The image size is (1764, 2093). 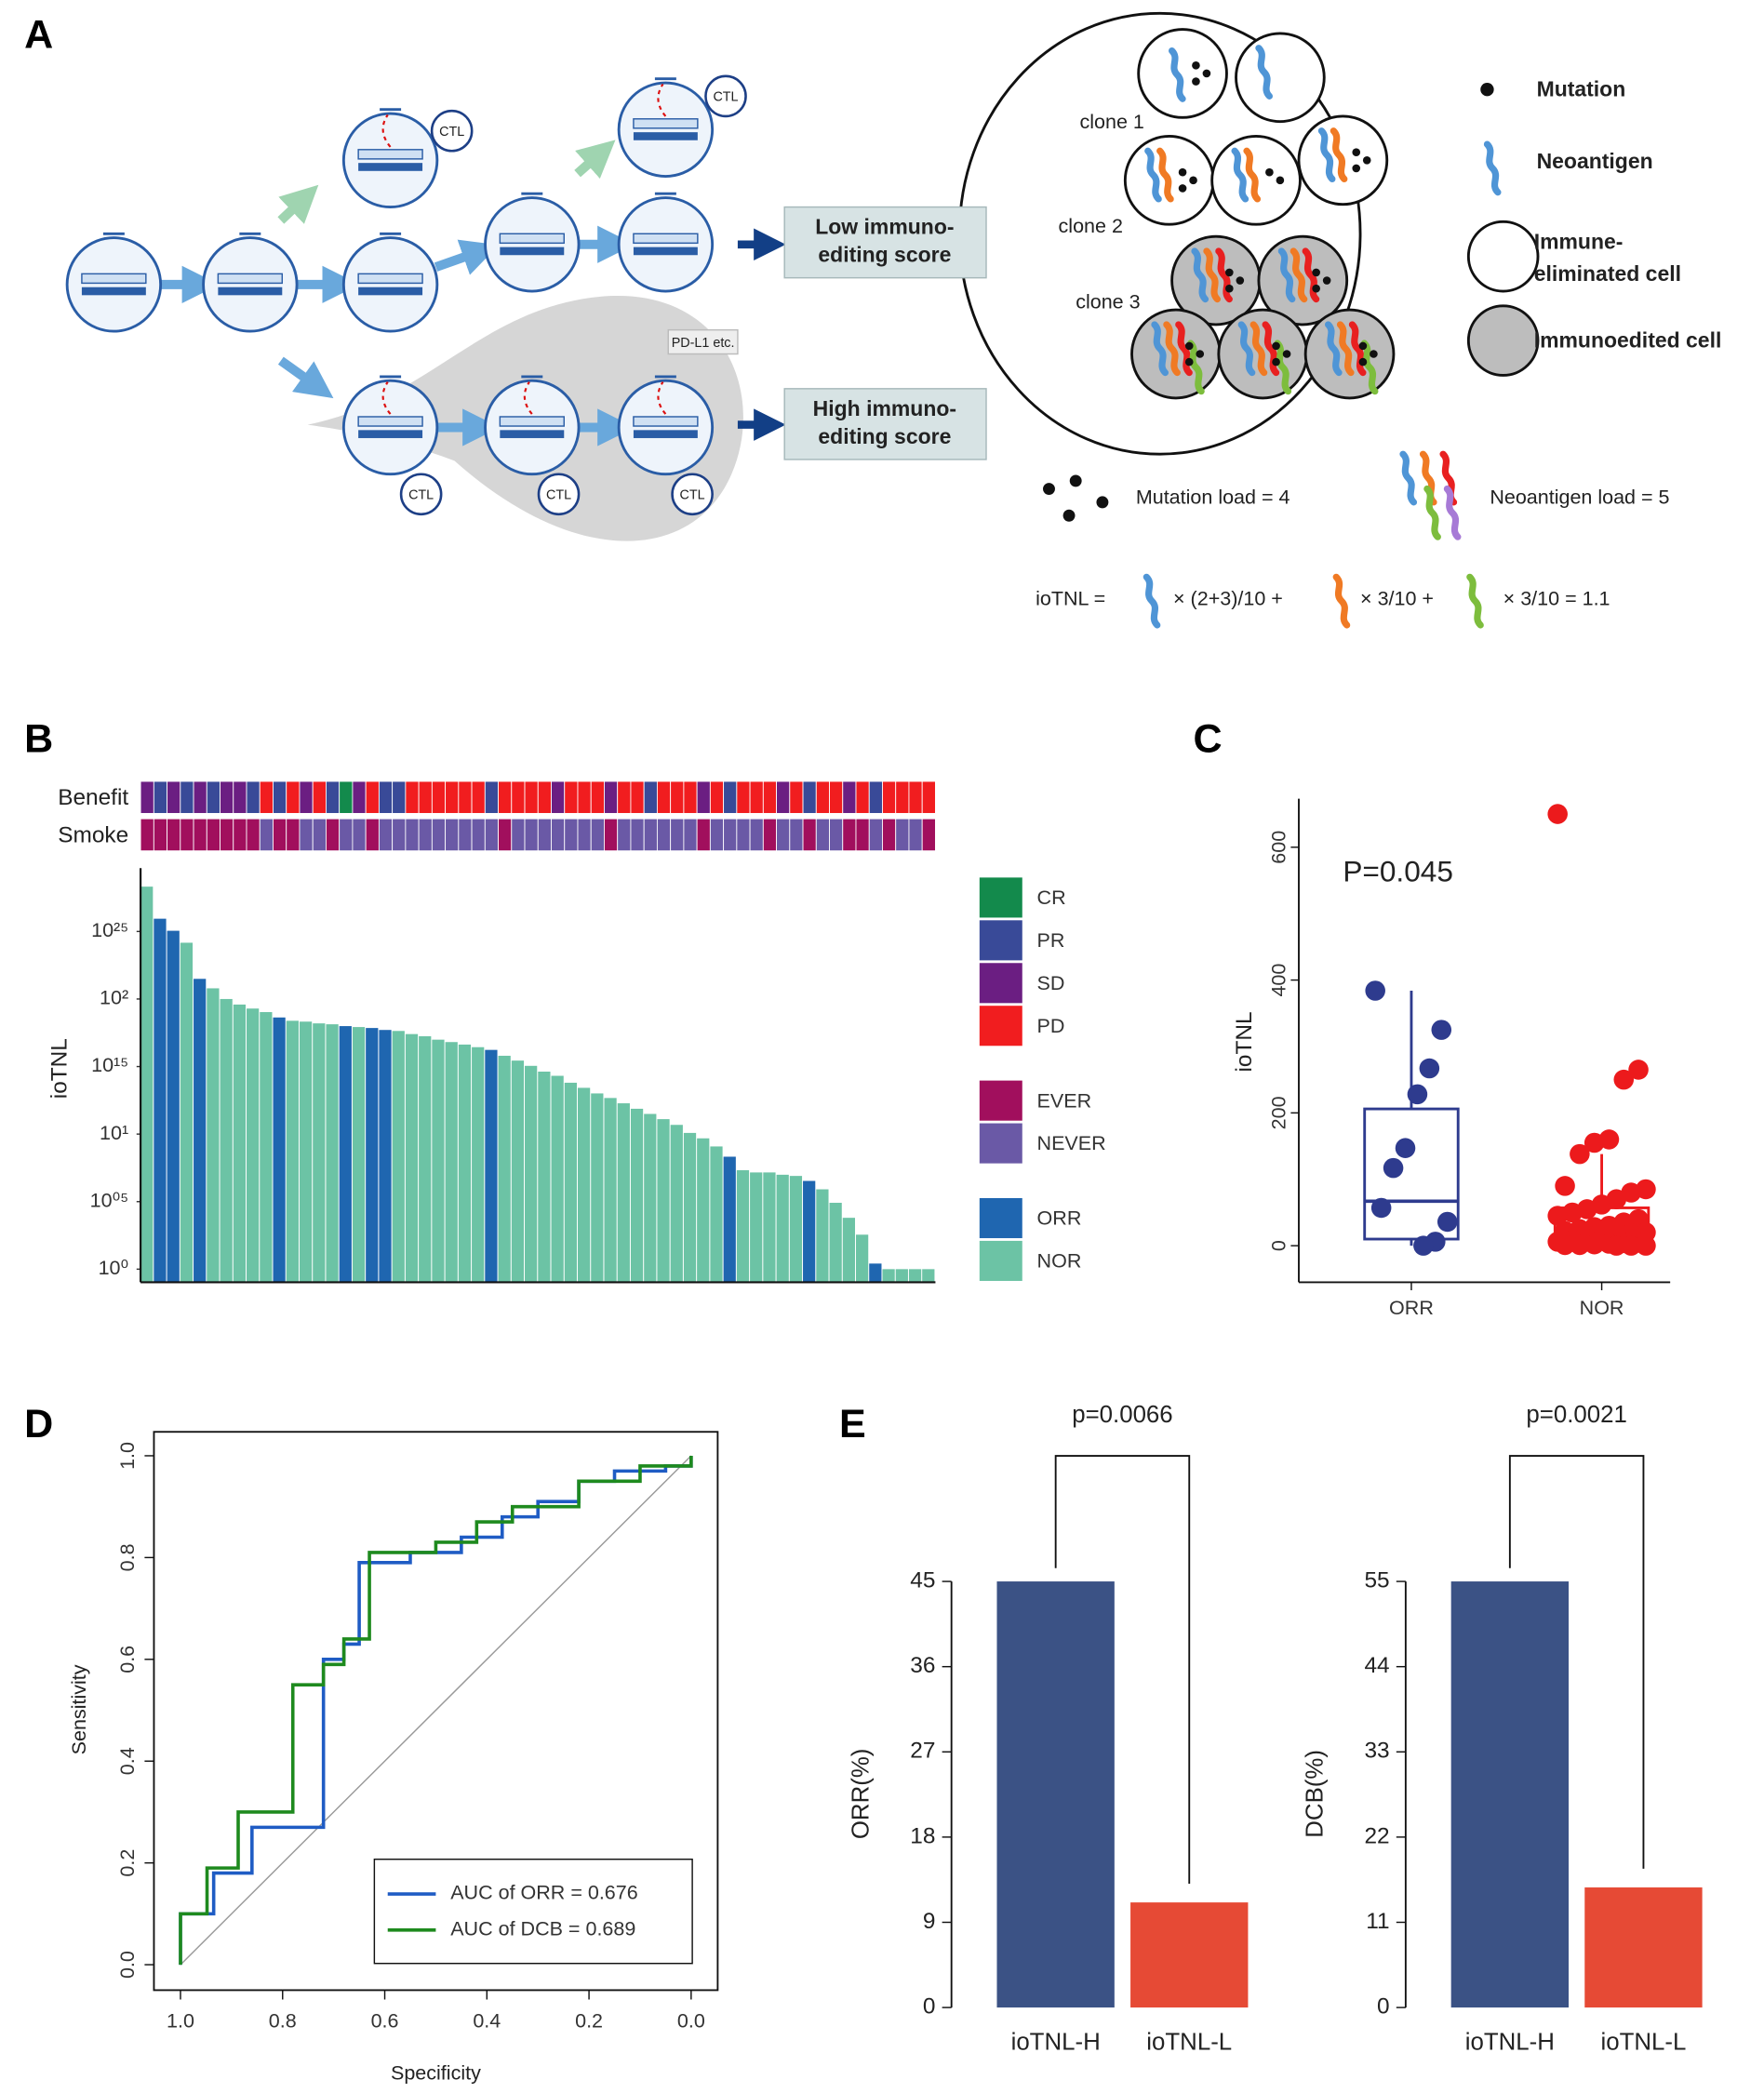 What do you see at coordinates (1112, 122) in the screenshot?
I see `clone-label: clone 1` at bounding box center [1112, 122].